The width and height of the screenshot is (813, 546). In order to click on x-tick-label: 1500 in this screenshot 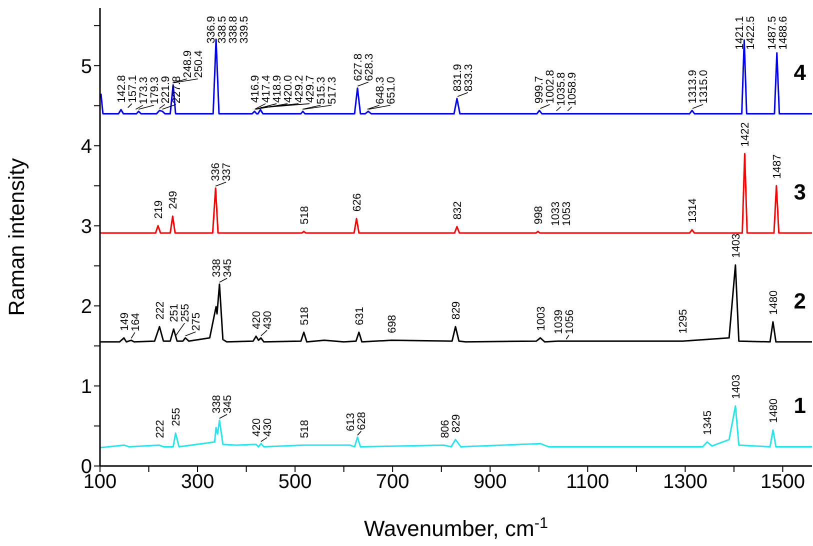, I will do `click(782, 482)`.